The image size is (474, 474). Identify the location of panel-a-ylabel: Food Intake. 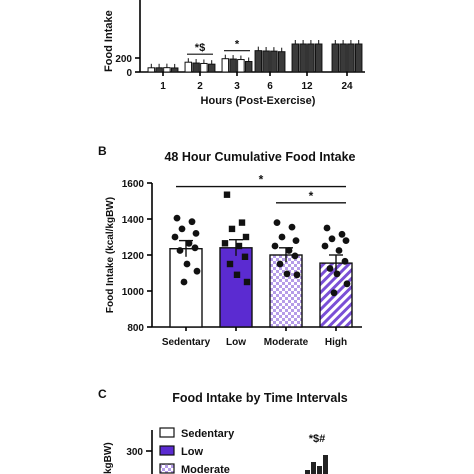
(109, 41).